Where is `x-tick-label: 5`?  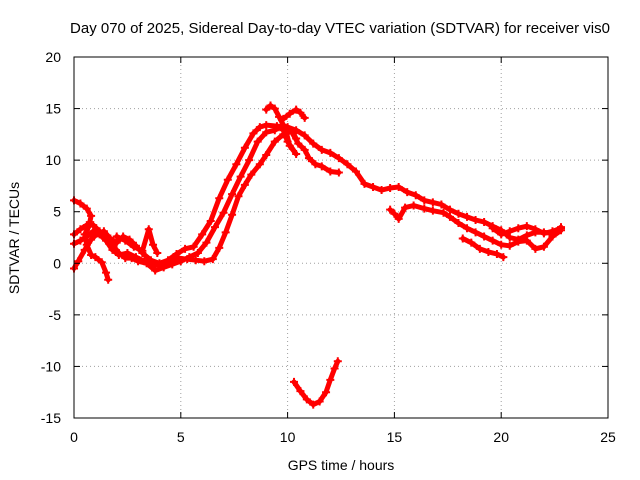 x-tick-label: 5 is located at coordinates (181, 437).